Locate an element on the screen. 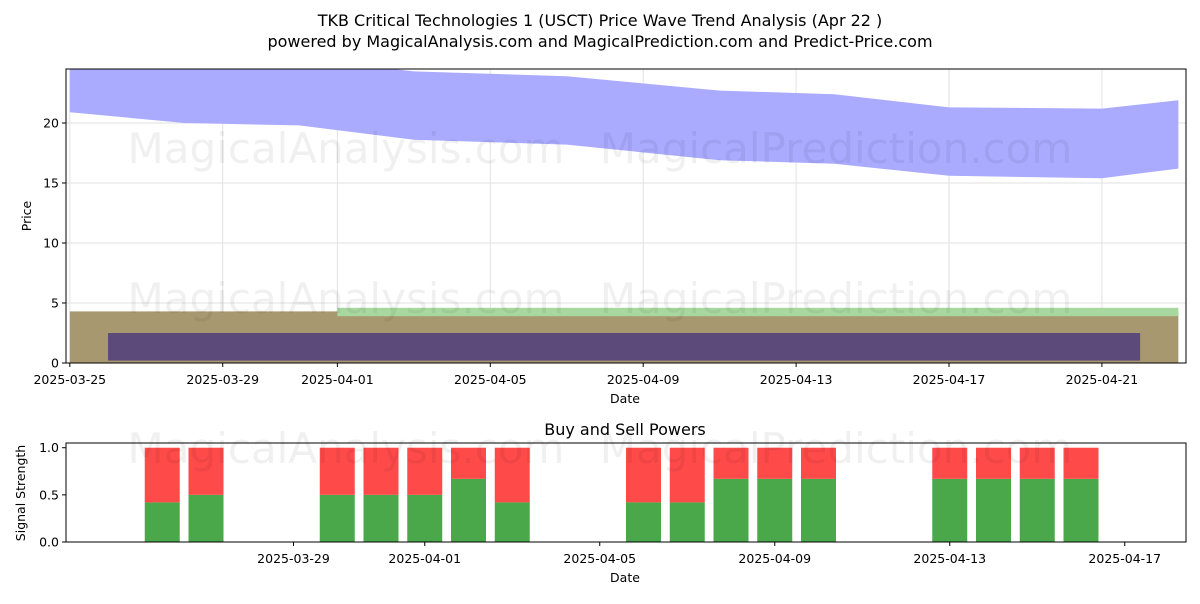 This screenshot has height=604, width=1200. watermark-prediction-bottom: MagicalPrediction.com is located at coordinates (836, 448).